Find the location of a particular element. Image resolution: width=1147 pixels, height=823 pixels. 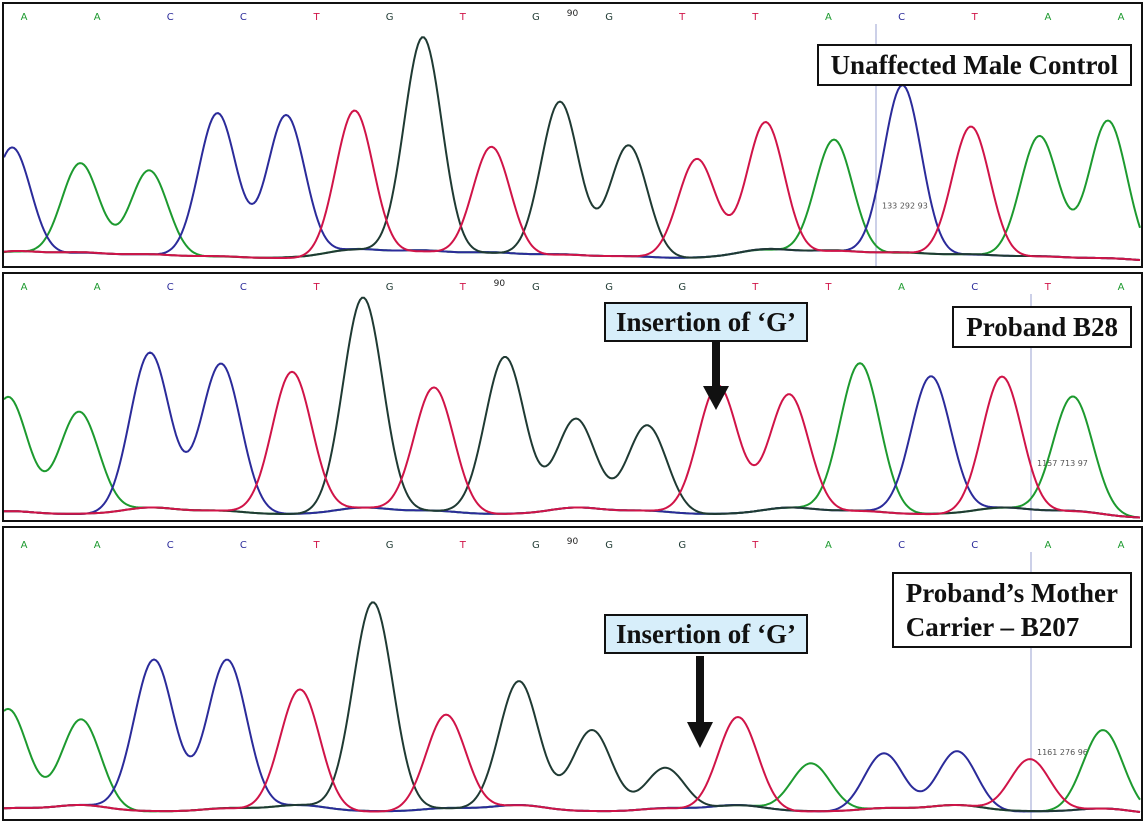

sample-label-mother: Proband’s Mother Carrier – B207 is located at coordinates (1011, 610).